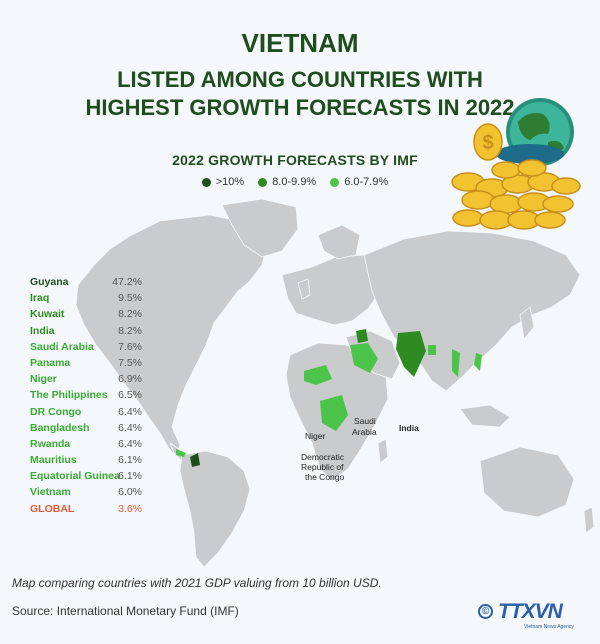 The height and width of the screenshot is (644, 600). I want to click on map-bangladesh, so click(432, 350).